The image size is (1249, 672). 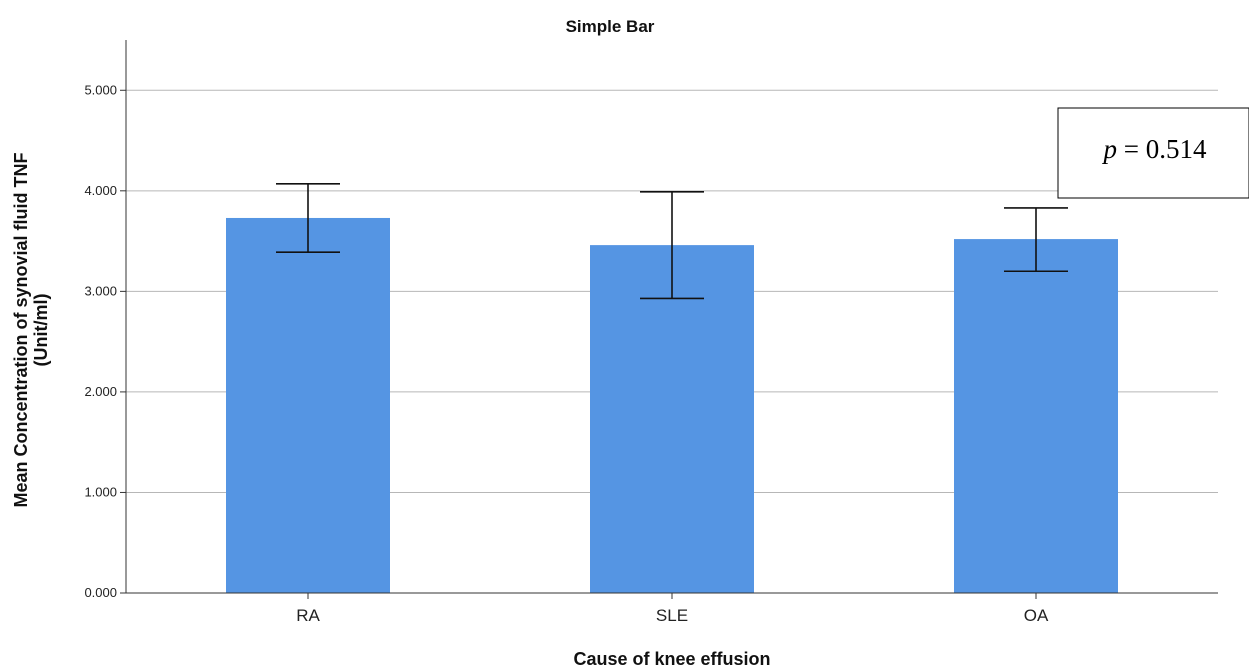 I want to click on p-value: = 0.514, so click(x=1162, y=149).